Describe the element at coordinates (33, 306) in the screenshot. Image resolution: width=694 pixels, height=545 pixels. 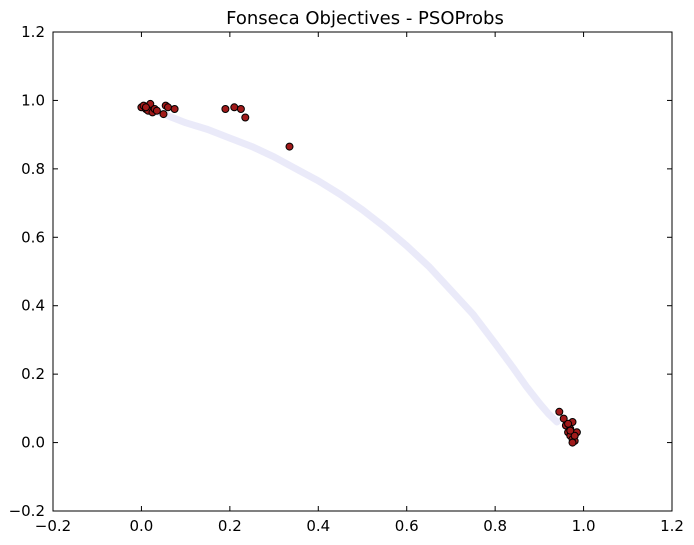
I see `y-tick-label: 0.4` at that location.